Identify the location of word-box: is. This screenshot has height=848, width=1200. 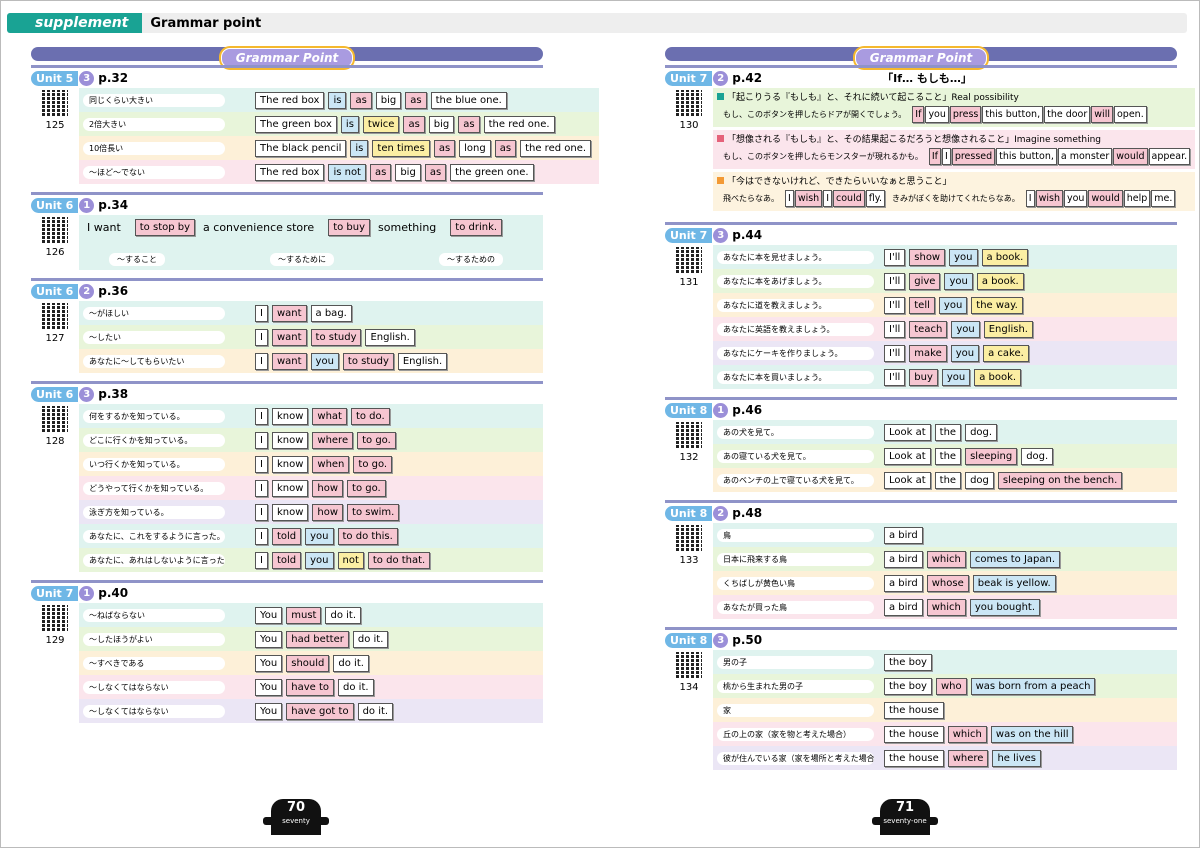
(359, 148).